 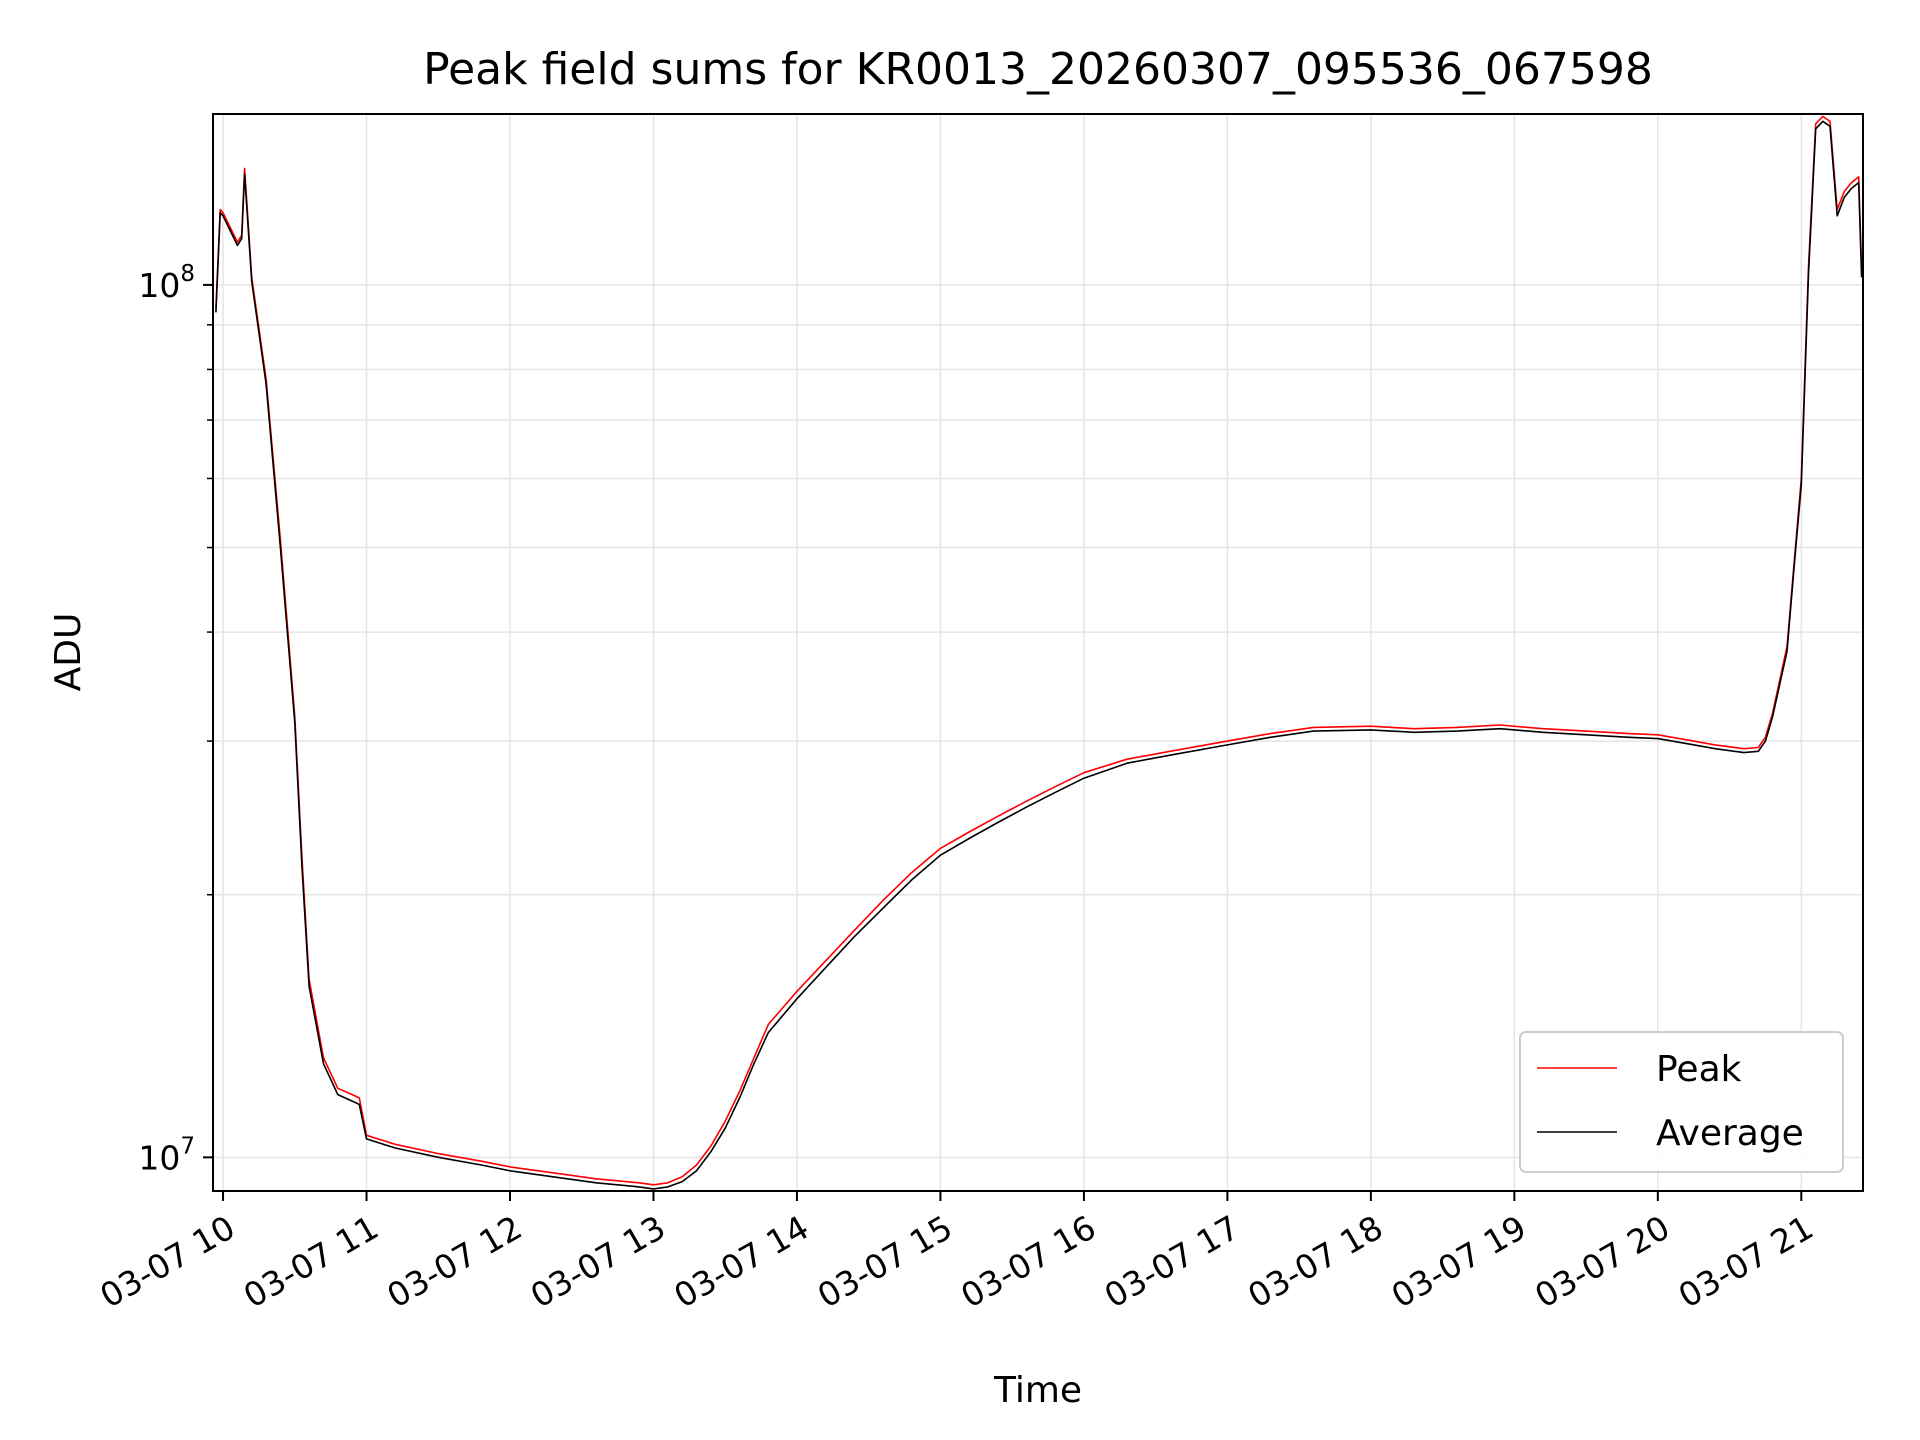 What do you see at coordinates (166, 1155) in the screenshot?
I see `y-tick-label: 10⁷` at bounding box center [166, 1155].